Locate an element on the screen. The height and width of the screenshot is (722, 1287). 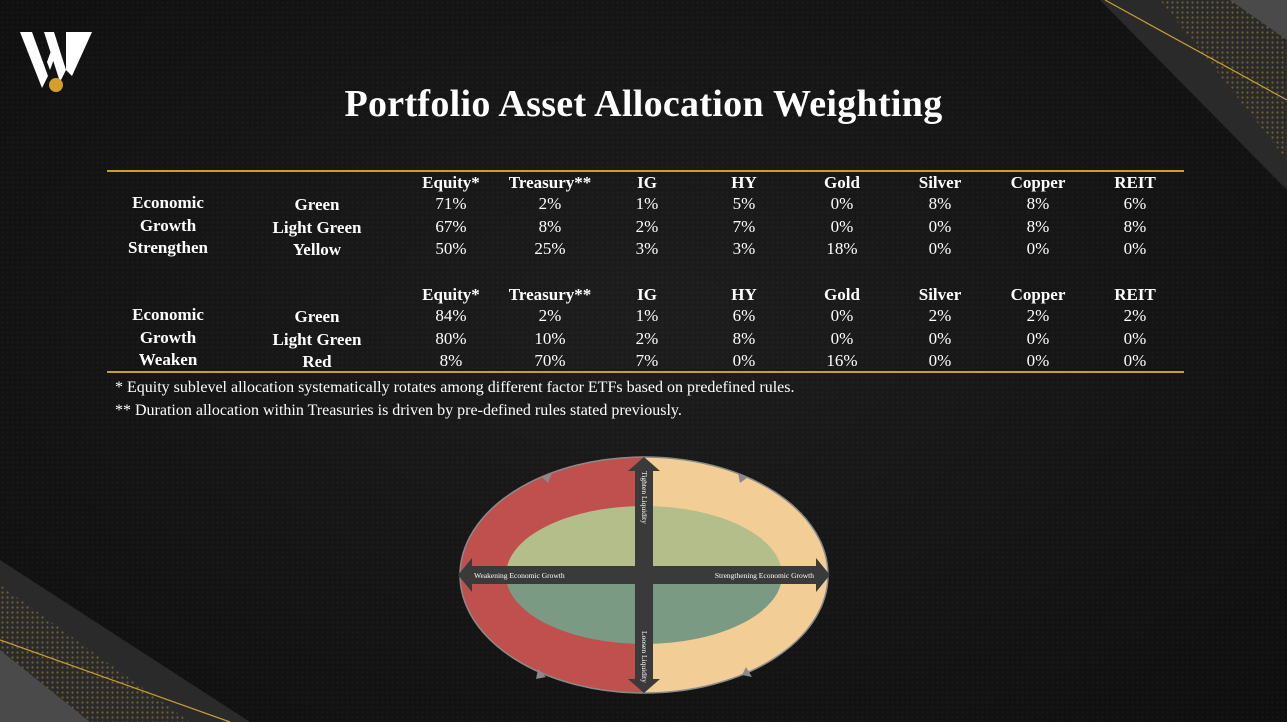
allocation-cell: 5% is located at coordinates (744, 203).